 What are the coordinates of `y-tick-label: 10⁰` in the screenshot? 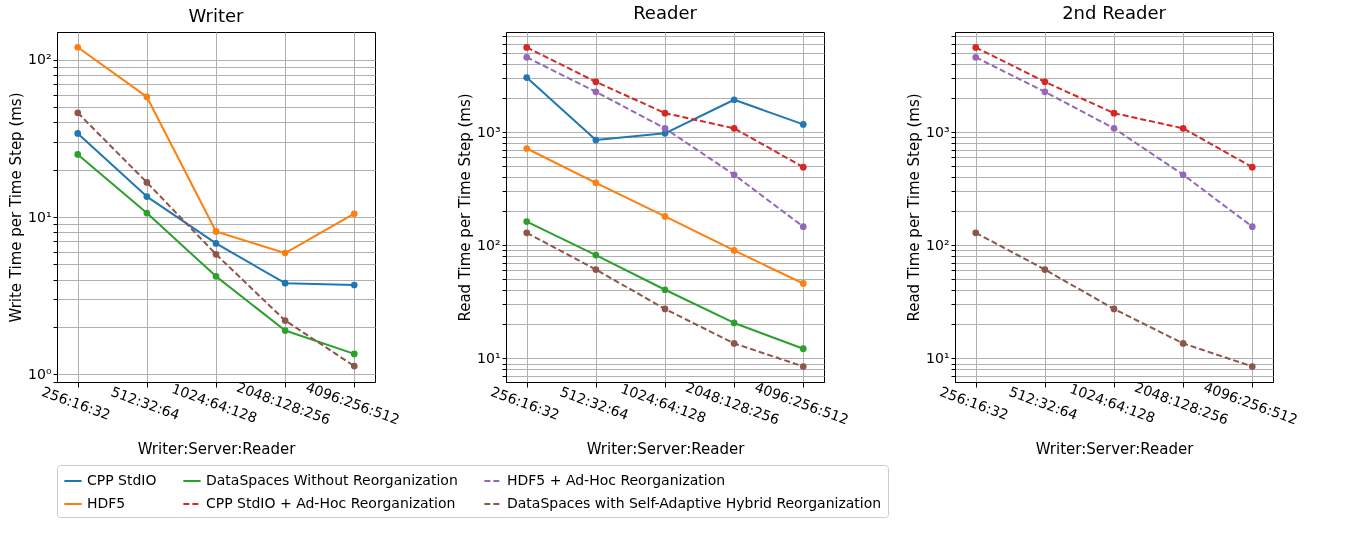 It's located at (40, 373).